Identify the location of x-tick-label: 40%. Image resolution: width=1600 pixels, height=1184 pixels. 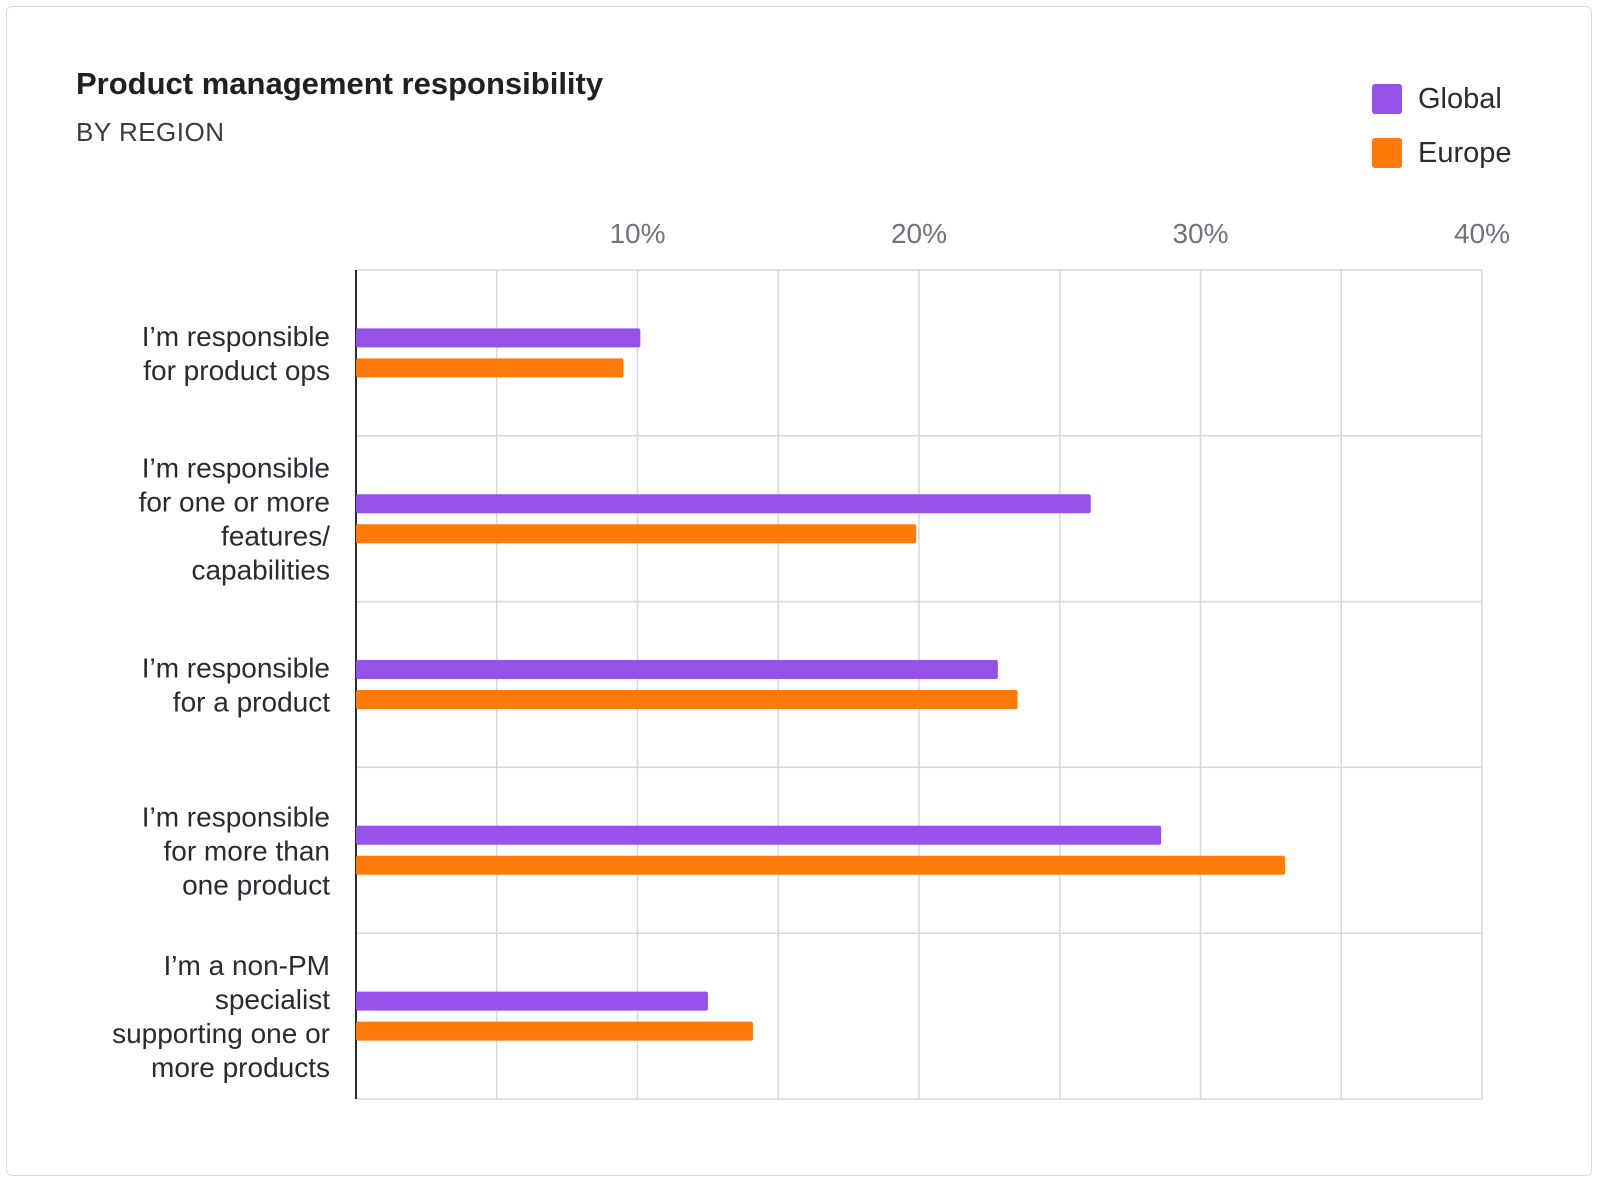
(1482, 233).